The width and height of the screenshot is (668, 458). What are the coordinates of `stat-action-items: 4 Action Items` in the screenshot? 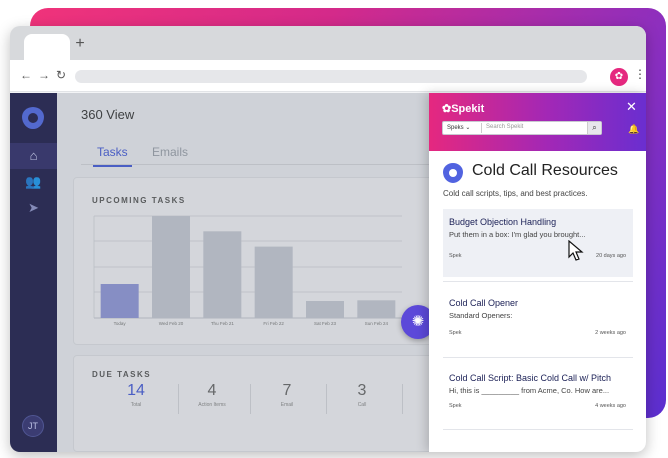 It's located at (212, 395).